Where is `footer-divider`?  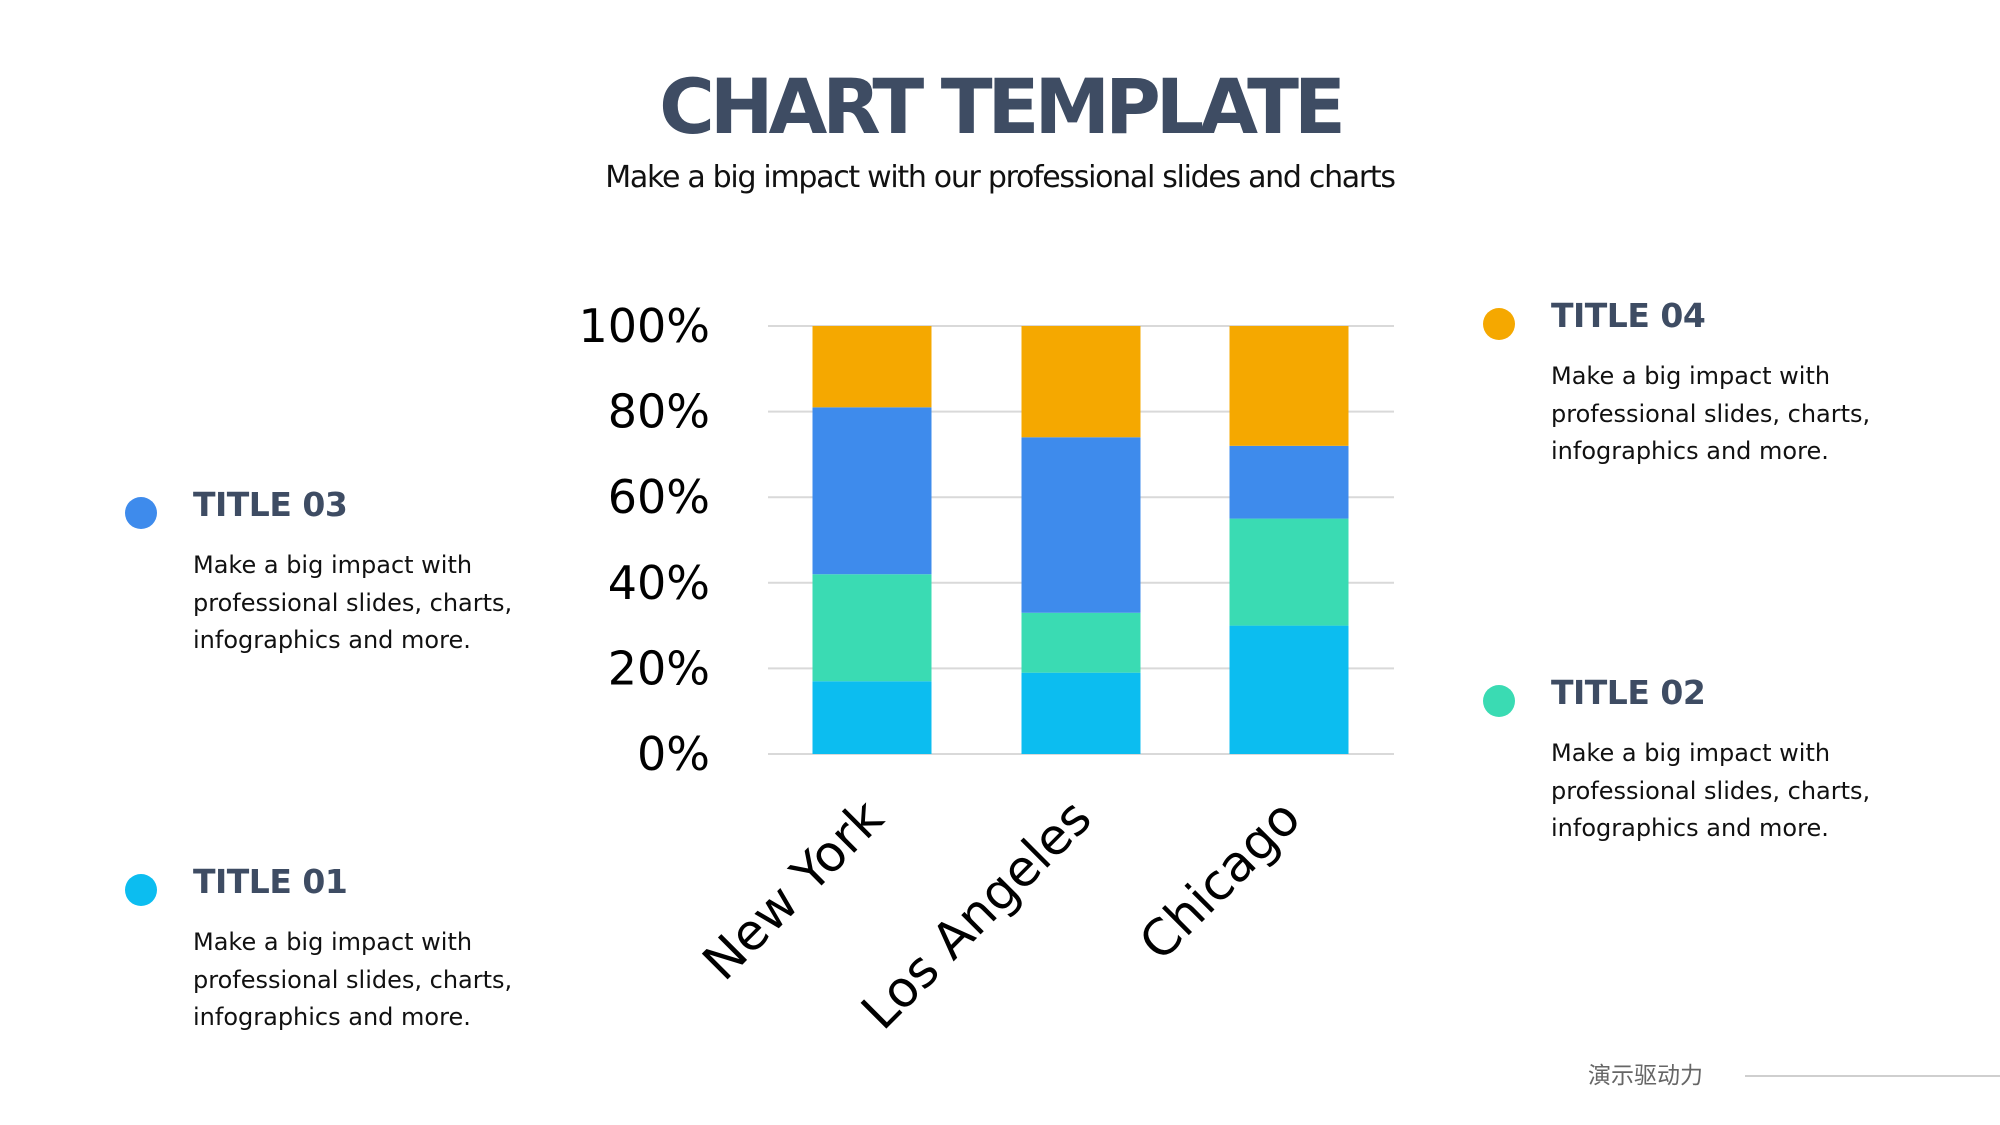 footer-divider is located at coordinates (1872, 1076).